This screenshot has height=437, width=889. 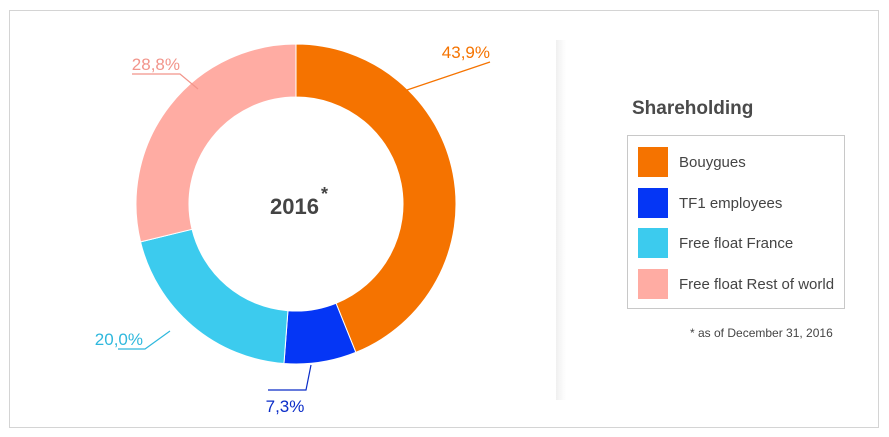 I want to click on legend-swatch-tf1-employees, so click(x=653, y=203).